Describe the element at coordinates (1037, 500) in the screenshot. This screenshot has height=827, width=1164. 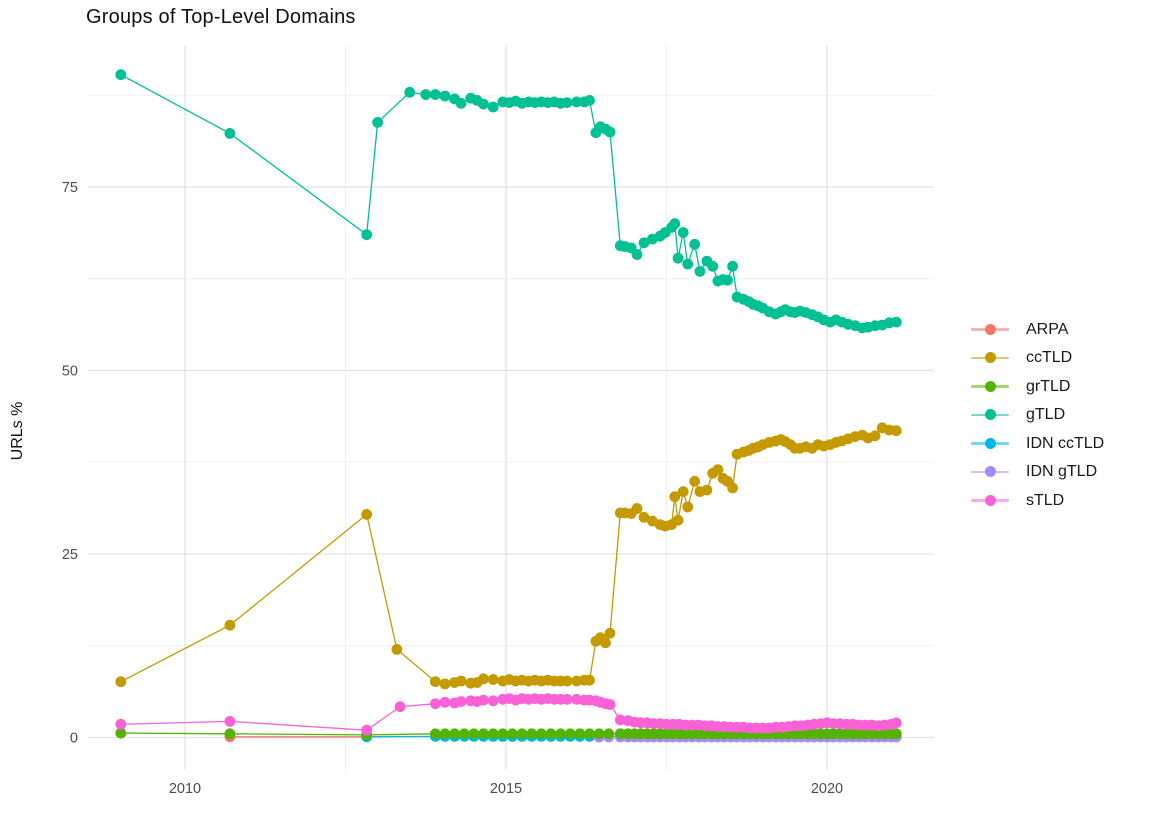
I see `legend-item: sTLD` at that location.